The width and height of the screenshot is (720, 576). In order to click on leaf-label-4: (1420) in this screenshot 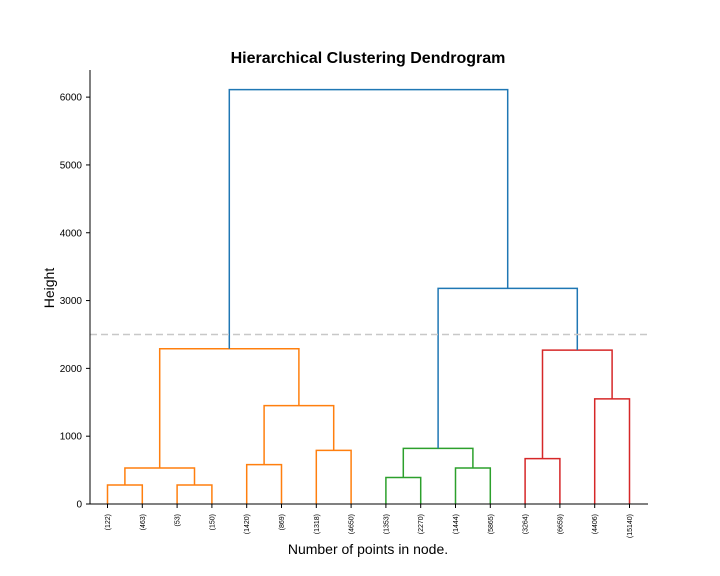, I will do `click(247, 524)`.